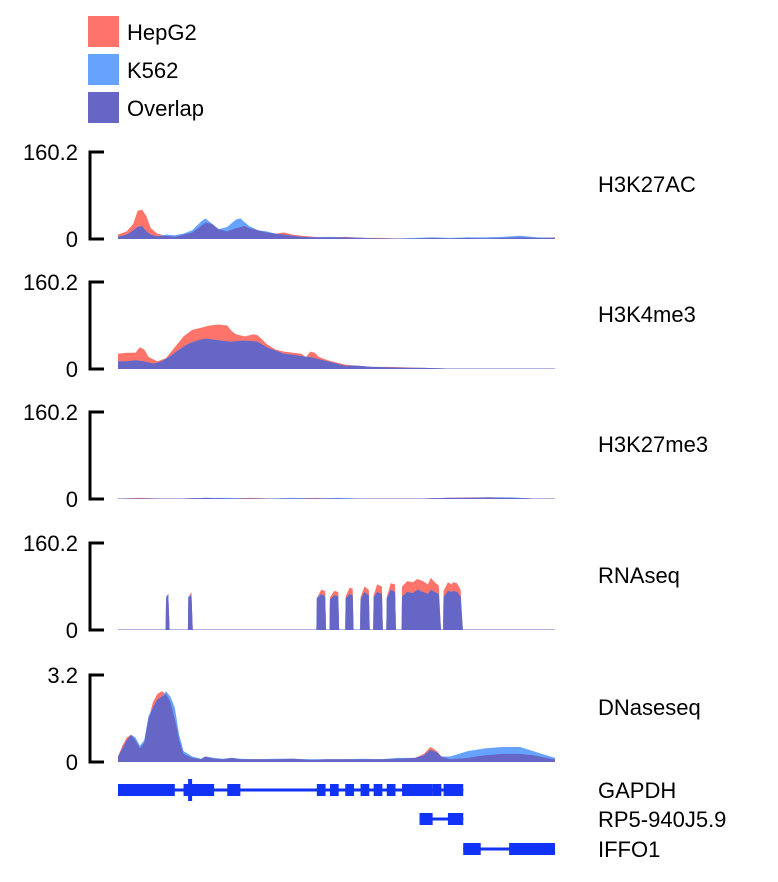 This screenshot has height=882, width=778. What do you see at coordinates (572, 819) in the screenshot?
I see `gene-rp5-940j5.9: RP5-940J5.9` at bounding box center [572, 819].